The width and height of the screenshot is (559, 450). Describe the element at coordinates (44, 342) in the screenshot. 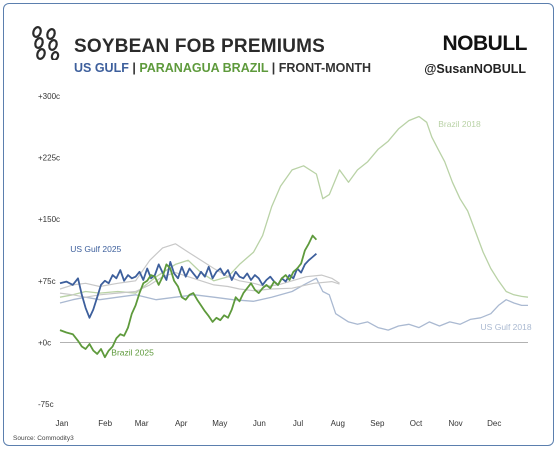

I see `y-tick-label: +0c` at that location.